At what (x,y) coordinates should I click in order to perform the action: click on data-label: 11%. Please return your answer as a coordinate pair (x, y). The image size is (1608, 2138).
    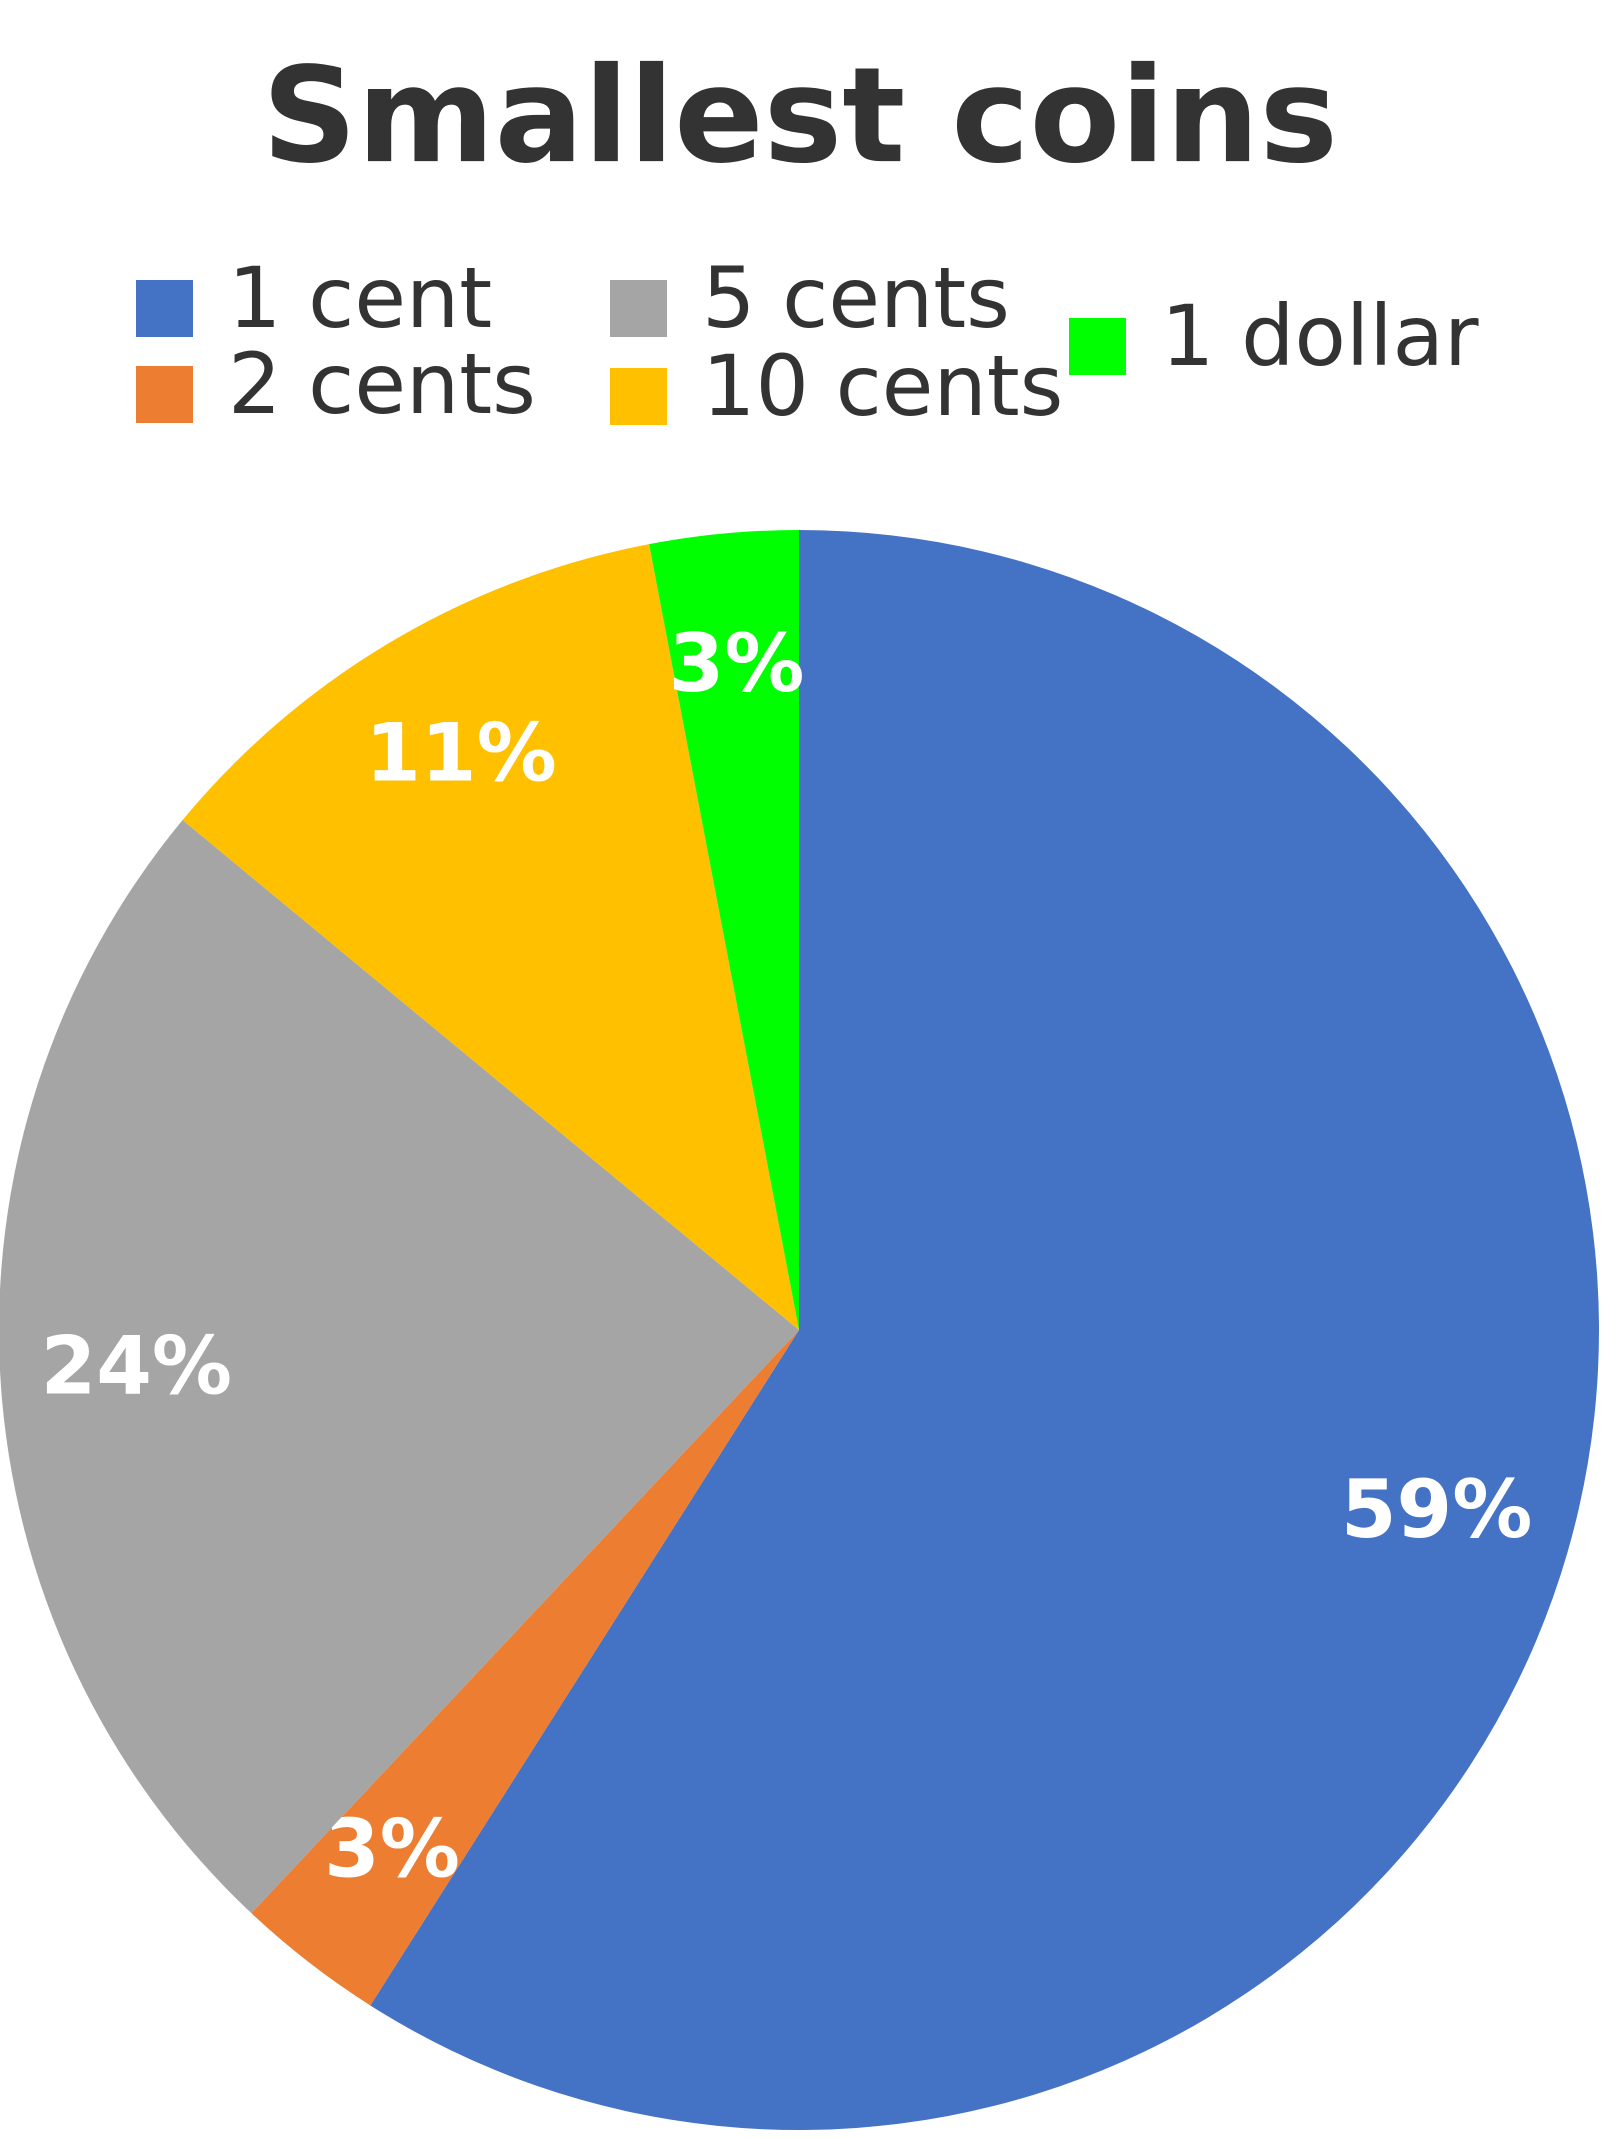
    Looking at the image, I should click on (460, 752).